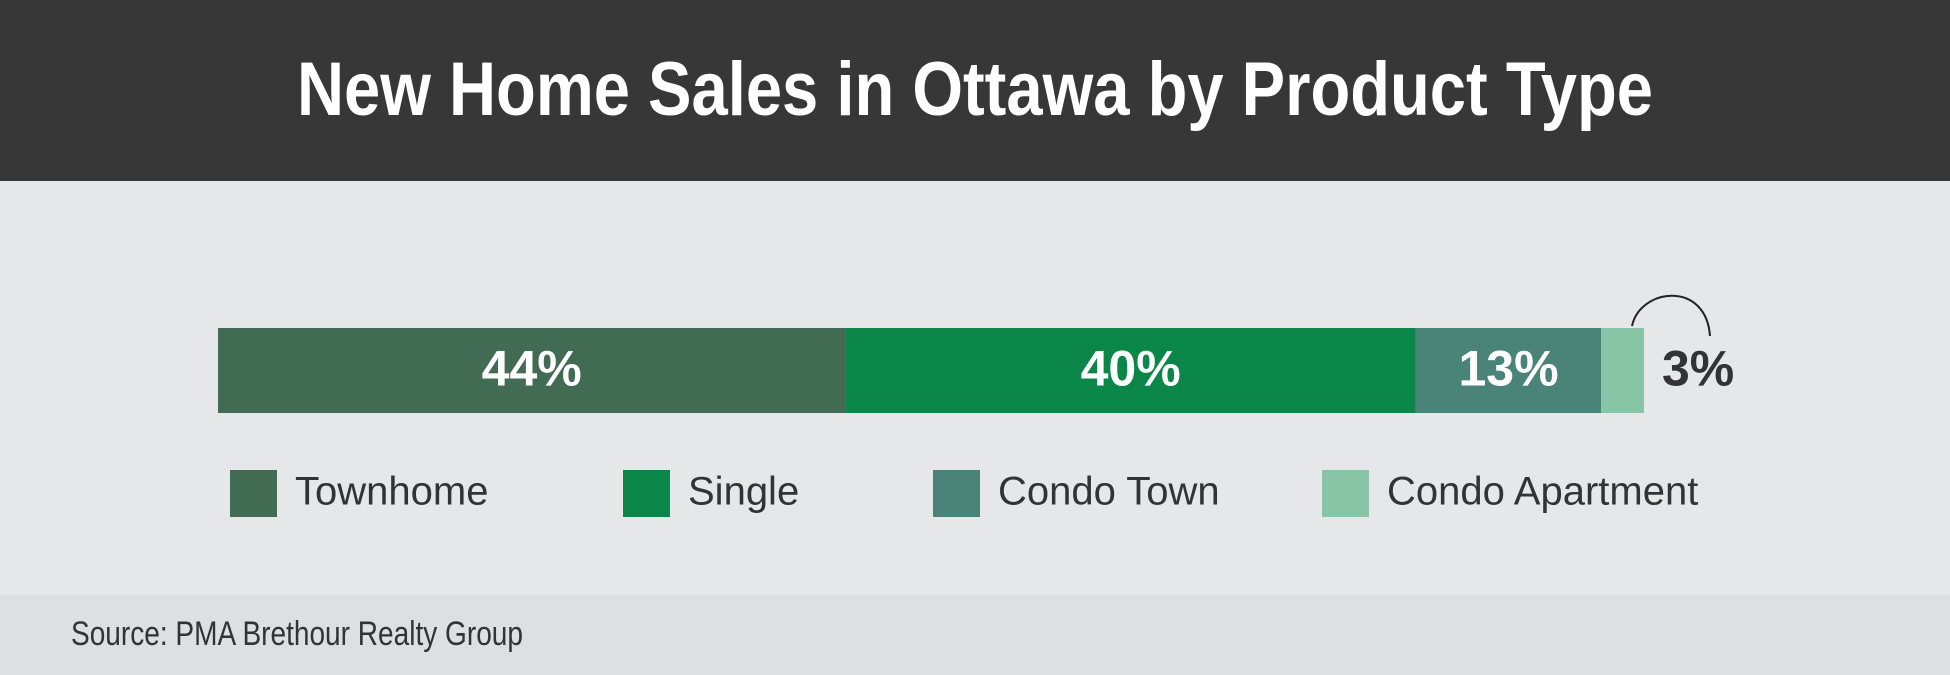 The height and width of the screenshot is (675, 1950). Describe the element at coordinates (1671, 315) in the screenshot. I see `callout-arc` at that location.